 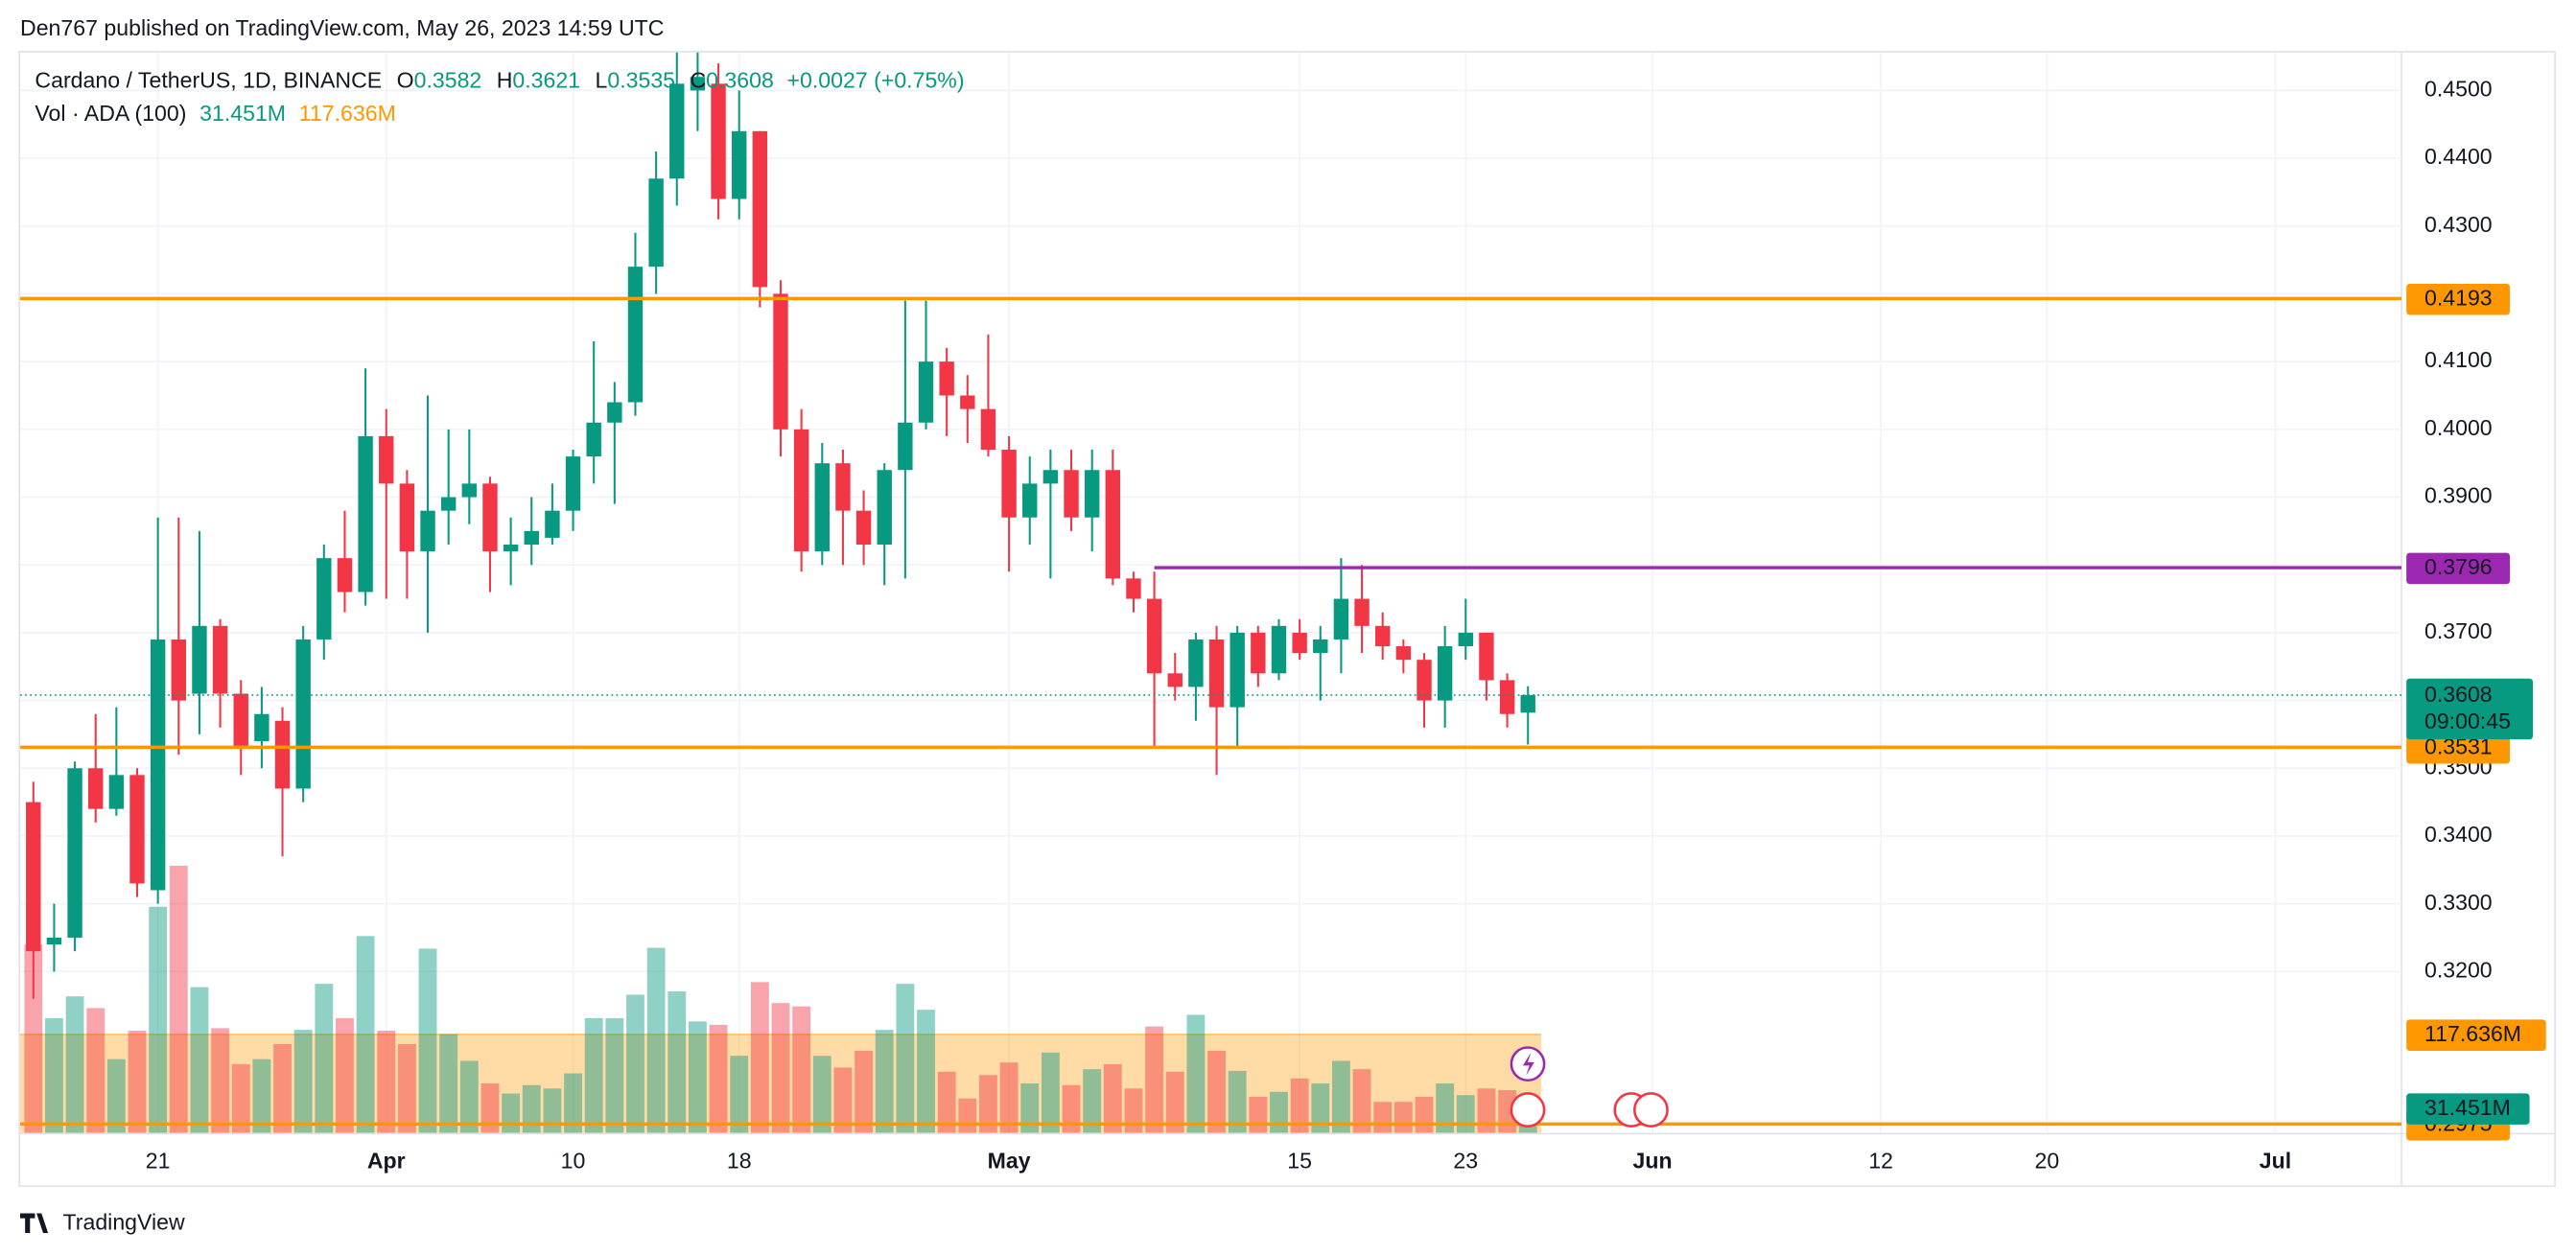 I want to click on y-tick-label: 0.3400, so click(x=2458, y=834).